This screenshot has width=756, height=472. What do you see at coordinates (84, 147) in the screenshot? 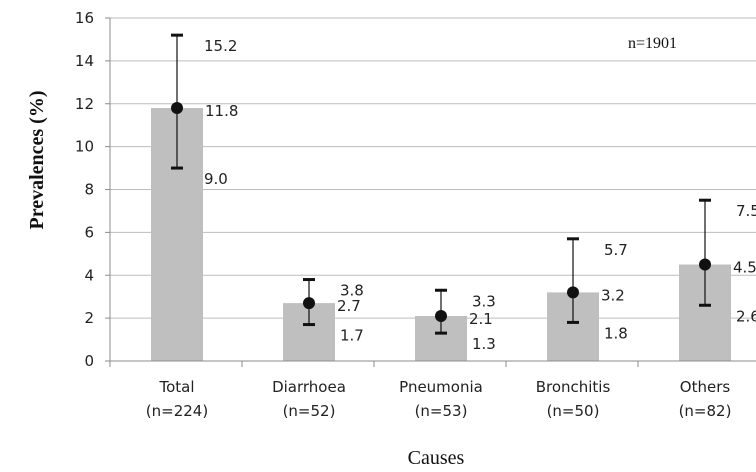
I see `y-tick-label: 10` at bounding box center [84, 147].